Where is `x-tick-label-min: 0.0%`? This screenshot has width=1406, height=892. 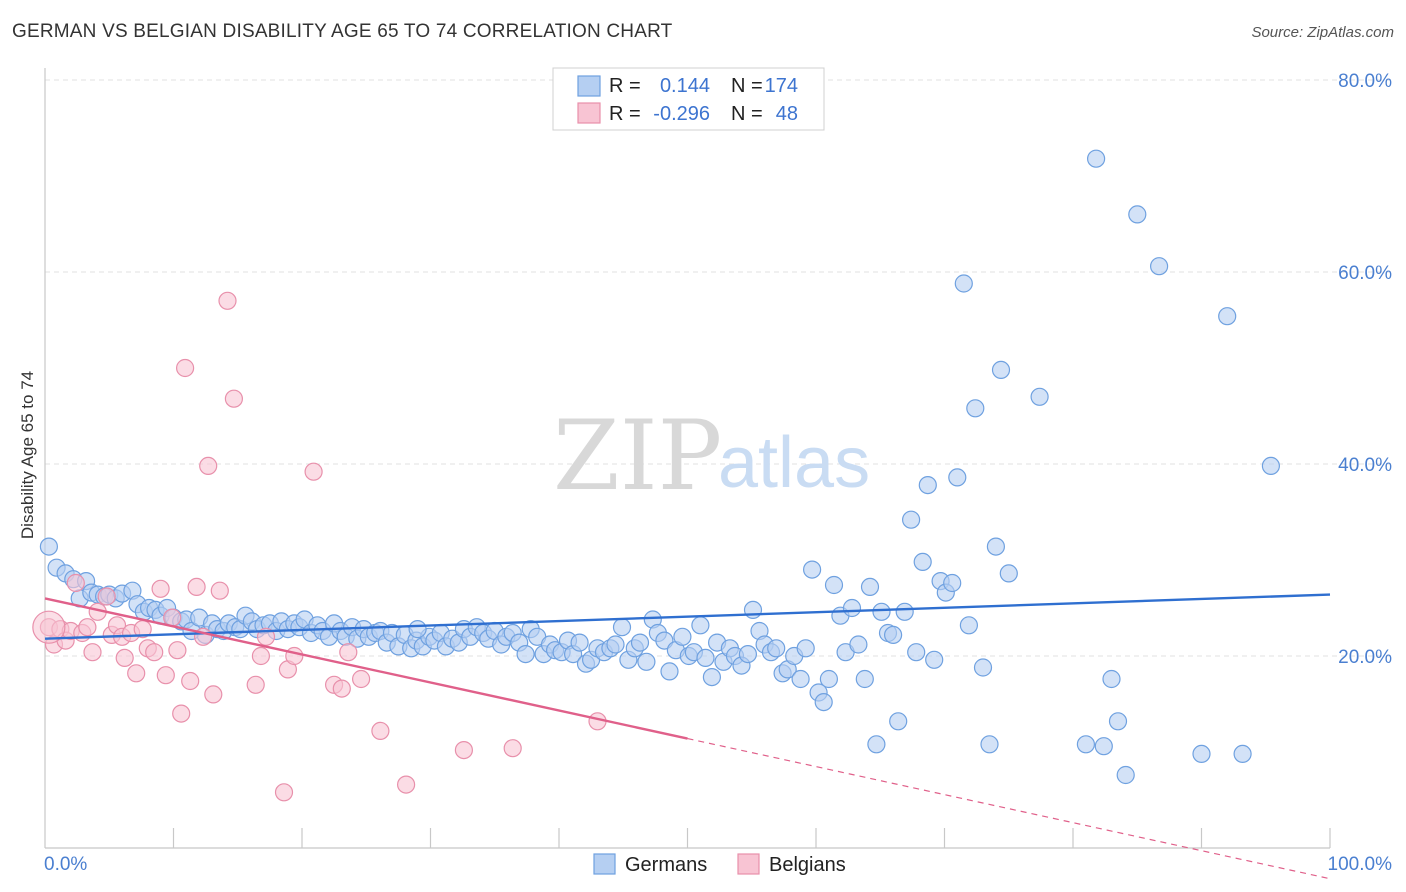 x-tick-label-min: 0.0% is located at coordinates (65, 864).